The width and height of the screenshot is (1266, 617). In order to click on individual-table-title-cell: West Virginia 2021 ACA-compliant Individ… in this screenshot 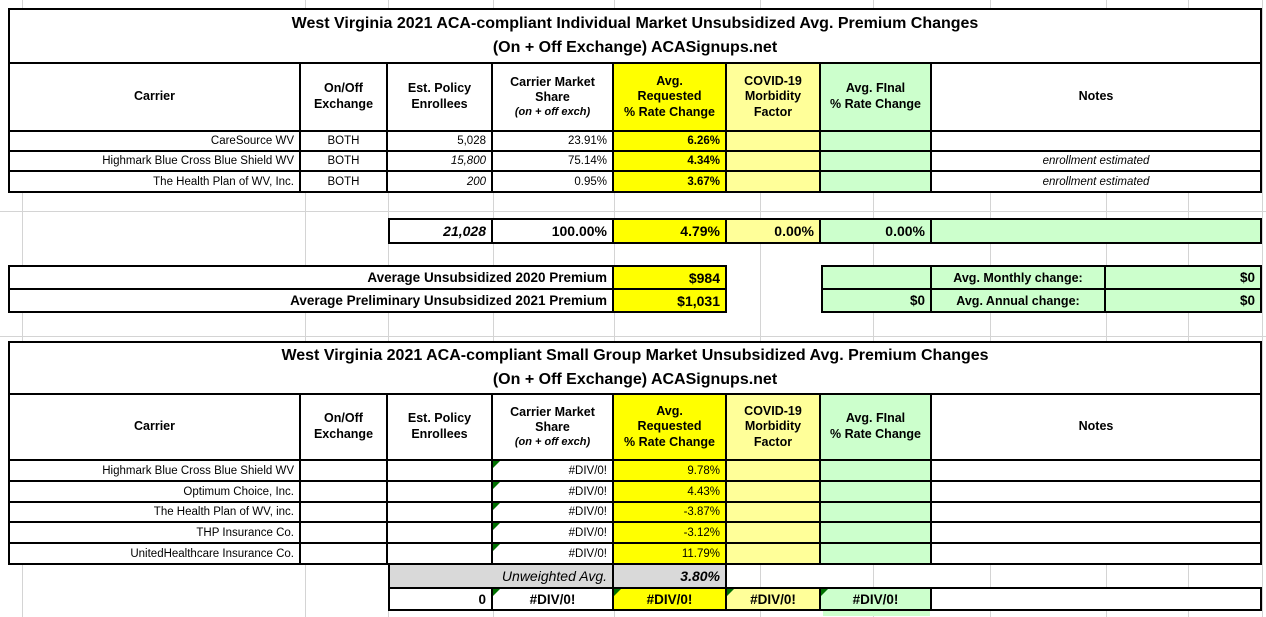, I will do `click(635, 37)`.